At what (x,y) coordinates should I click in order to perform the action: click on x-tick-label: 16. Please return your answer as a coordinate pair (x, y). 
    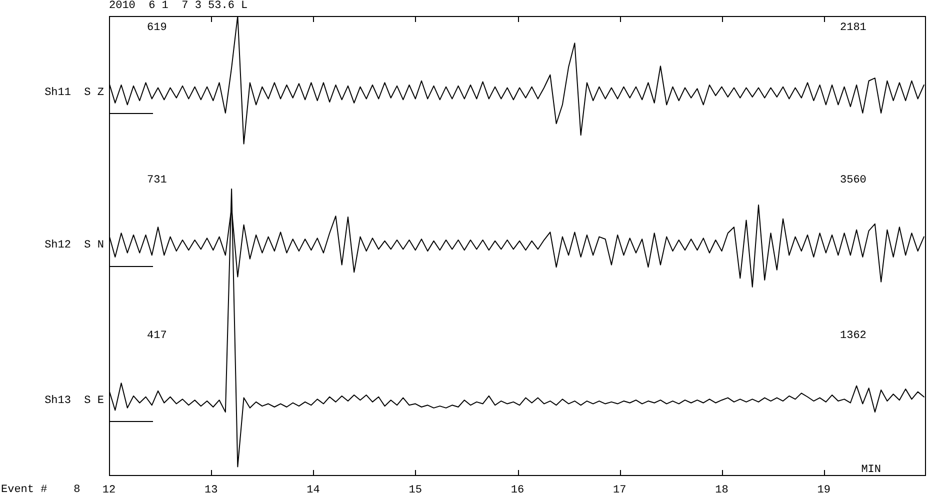
    Looking at the image, I should click on (517, 490).